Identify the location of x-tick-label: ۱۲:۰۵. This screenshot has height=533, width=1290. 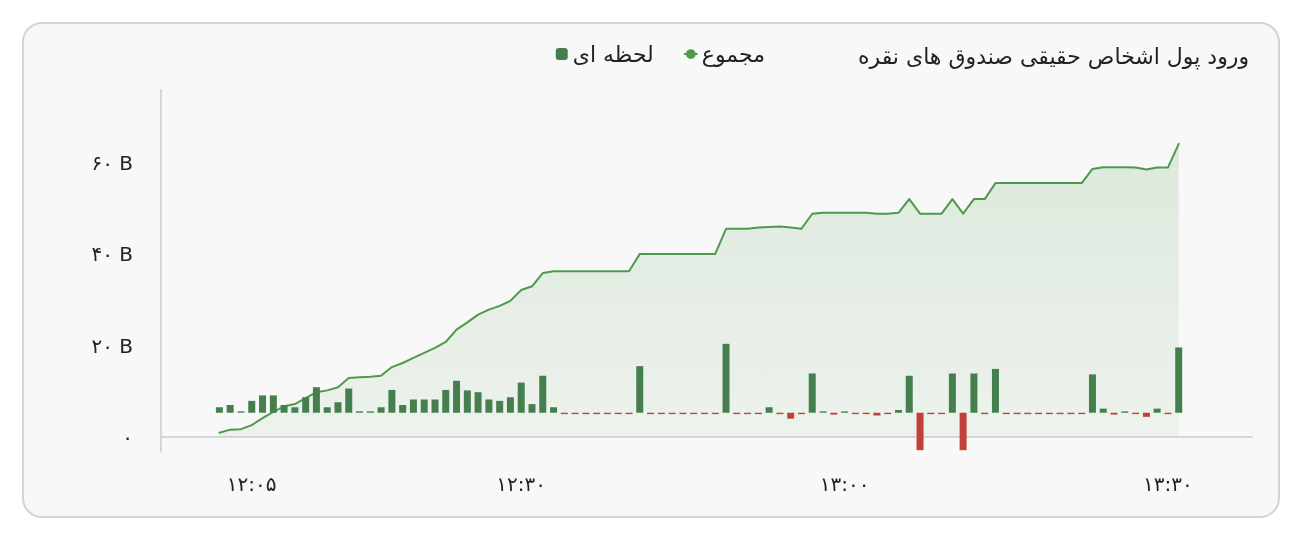
(251, 484).